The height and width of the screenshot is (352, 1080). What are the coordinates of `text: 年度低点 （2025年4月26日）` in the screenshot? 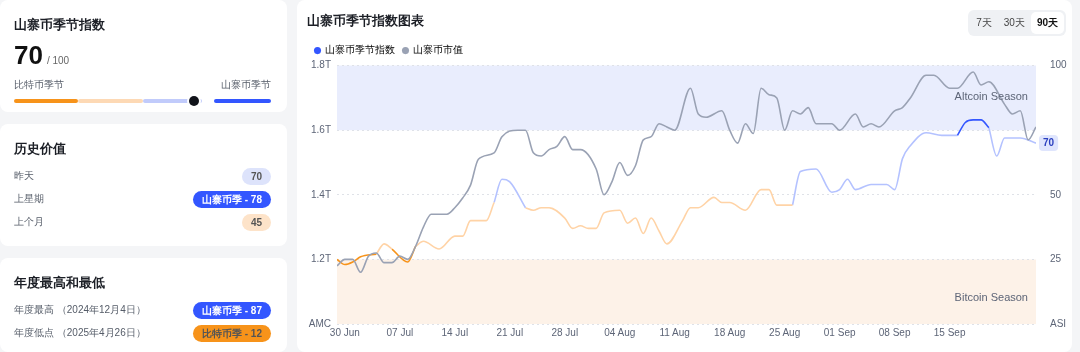 It's located at (80, 333).